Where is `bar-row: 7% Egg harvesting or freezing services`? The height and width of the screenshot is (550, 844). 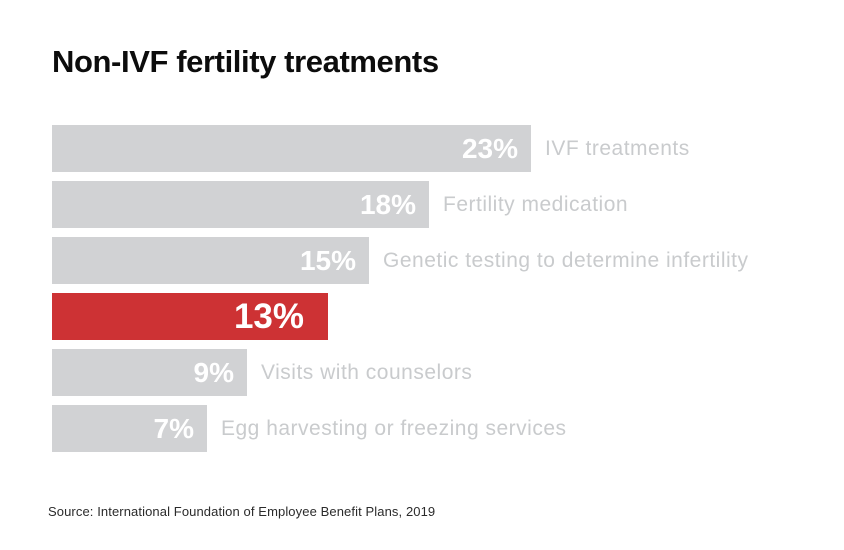
bar-row: 7% Egg harvesting or freezing services is located at coordinates (432, 428).